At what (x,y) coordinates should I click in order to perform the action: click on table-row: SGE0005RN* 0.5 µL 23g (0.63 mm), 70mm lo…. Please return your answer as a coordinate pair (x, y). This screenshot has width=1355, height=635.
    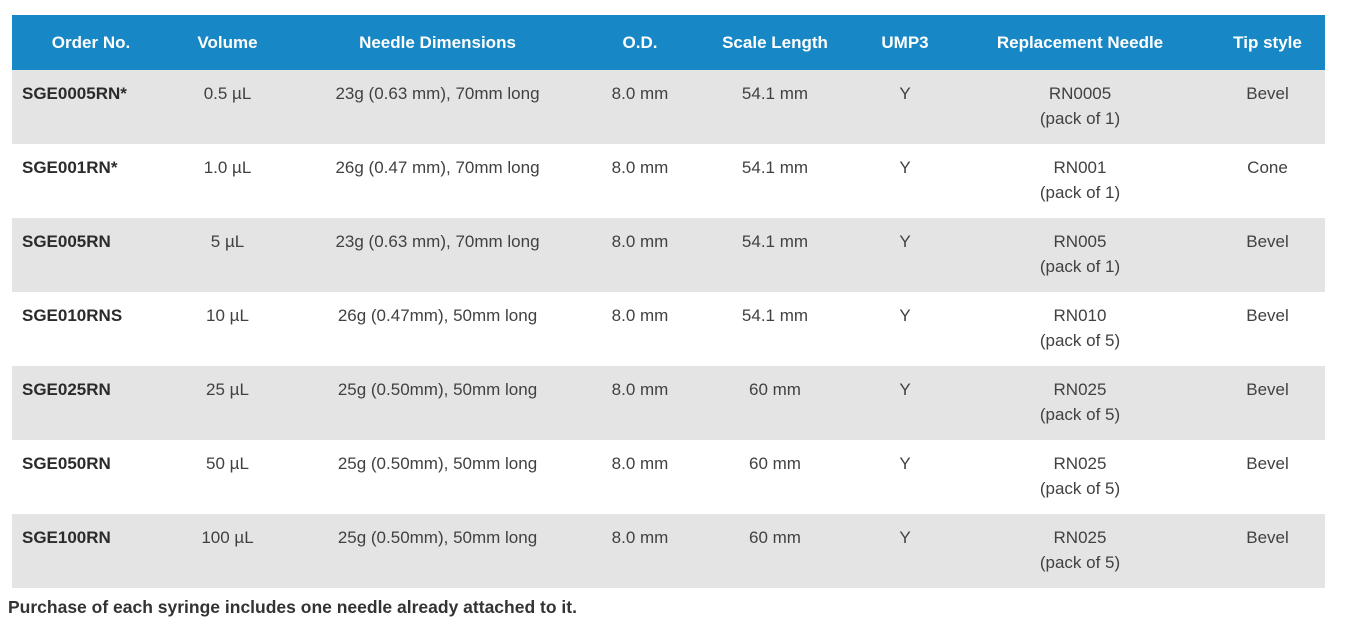
    Looking at the image, I should click on (668, 107).